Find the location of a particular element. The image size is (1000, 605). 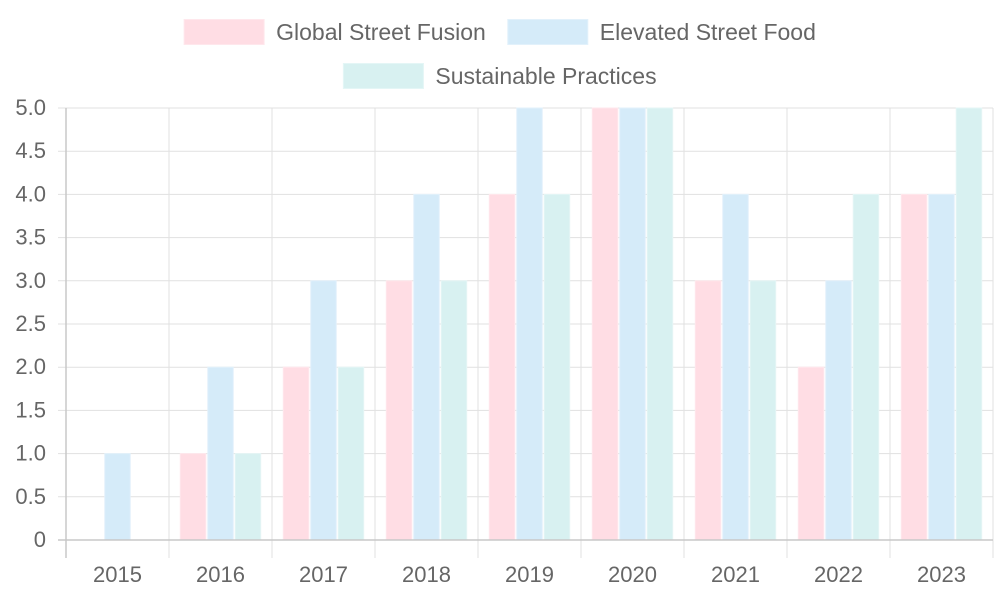

y-tick-labels: 0 0.5 1.0 1.5 2.0 2.5 3.0 3.5 4.0 4.5 5.0 is located at coordinates (30, 323).